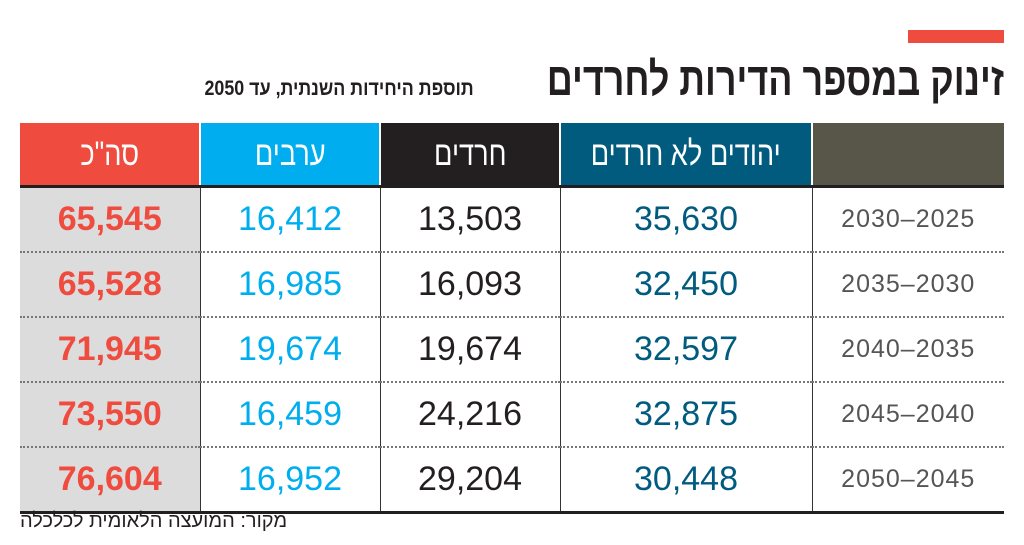 The height and width of the screenshot is (545, 1024). I want to click on header-row: יהודים לא חרדים חרדים ערבים סה"כ, so click(512, 155).